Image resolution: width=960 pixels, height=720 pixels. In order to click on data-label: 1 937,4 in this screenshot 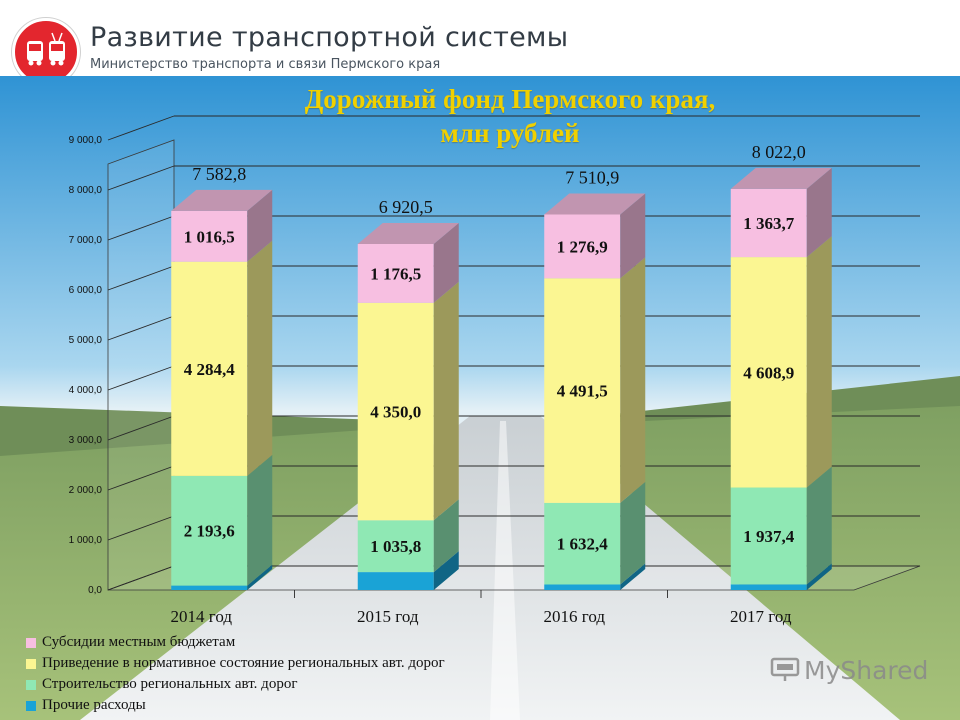, I will do `click(769, 536)`.